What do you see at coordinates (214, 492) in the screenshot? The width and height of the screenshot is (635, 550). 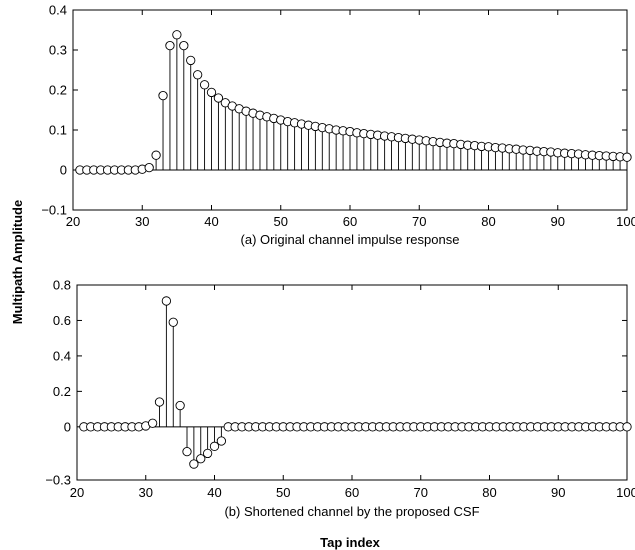 I see `panel-b-x-tick-label: 40` at bounding box center [214, 492].